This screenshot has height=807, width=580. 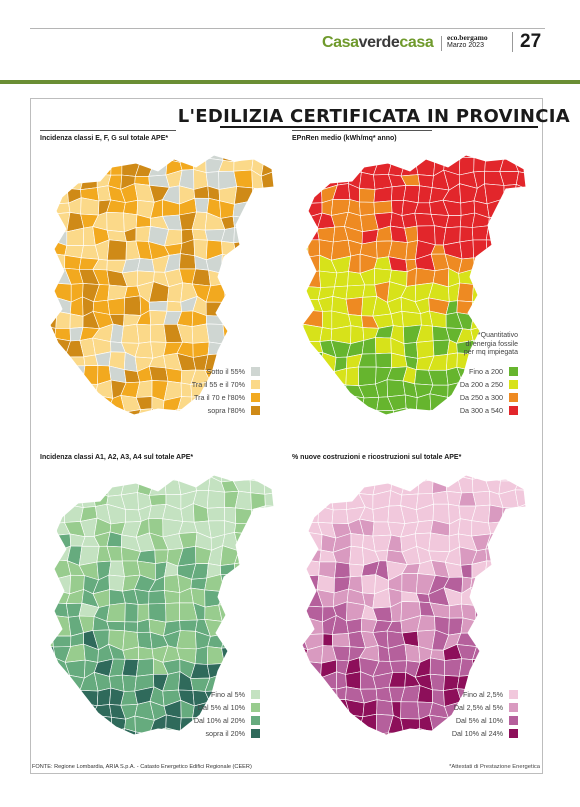 I want to click on legend-label: Tra il 70 e l'80%, so click(x=219, y=397).